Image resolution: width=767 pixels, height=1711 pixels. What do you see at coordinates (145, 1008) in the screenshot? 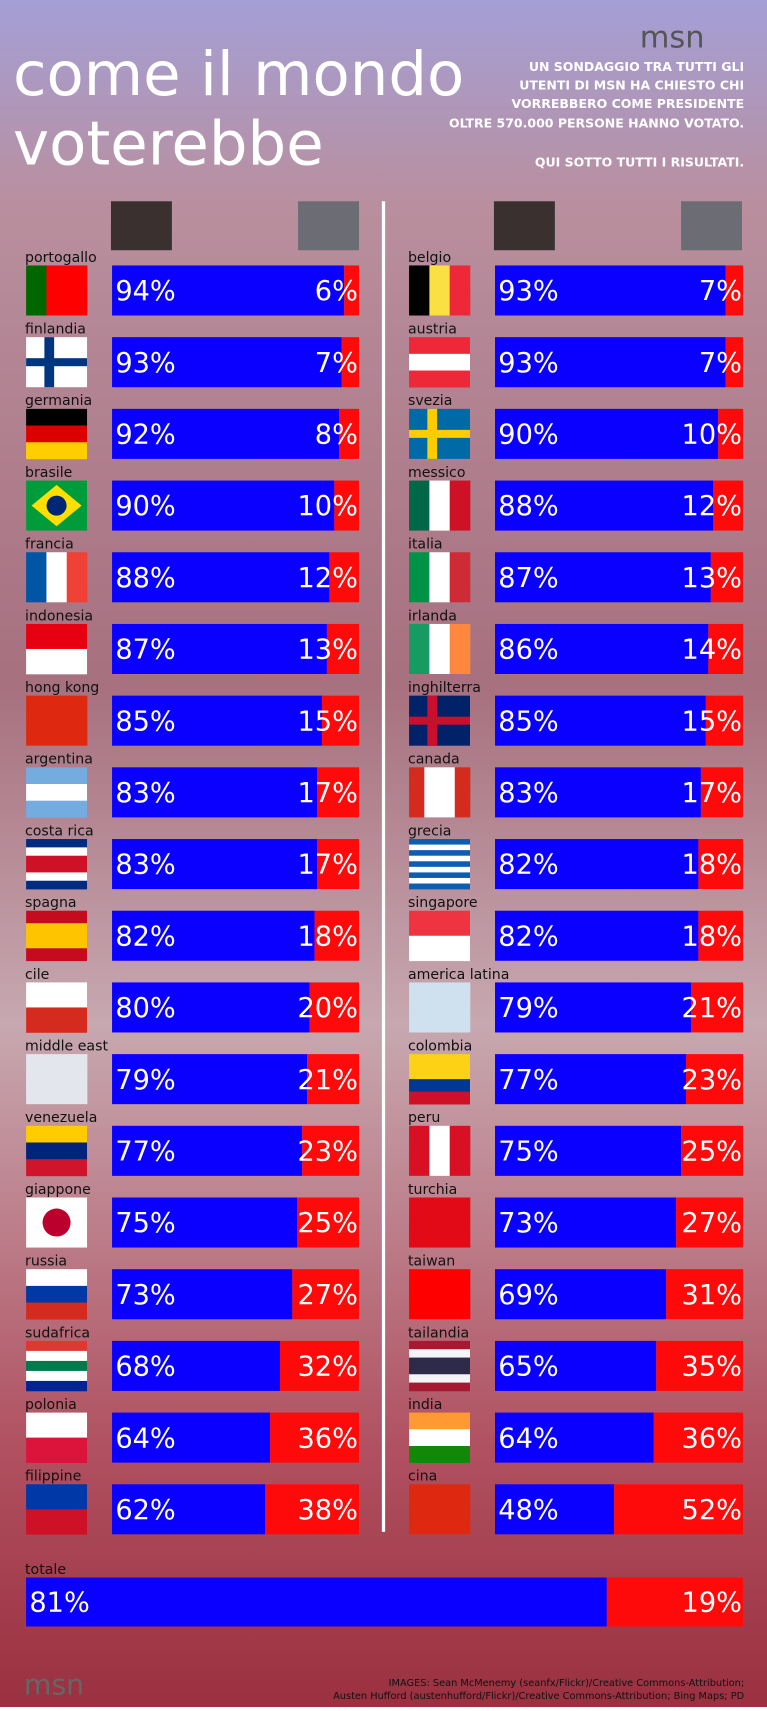
I see `value-label: 80%` at bounding box center [145, 1008].